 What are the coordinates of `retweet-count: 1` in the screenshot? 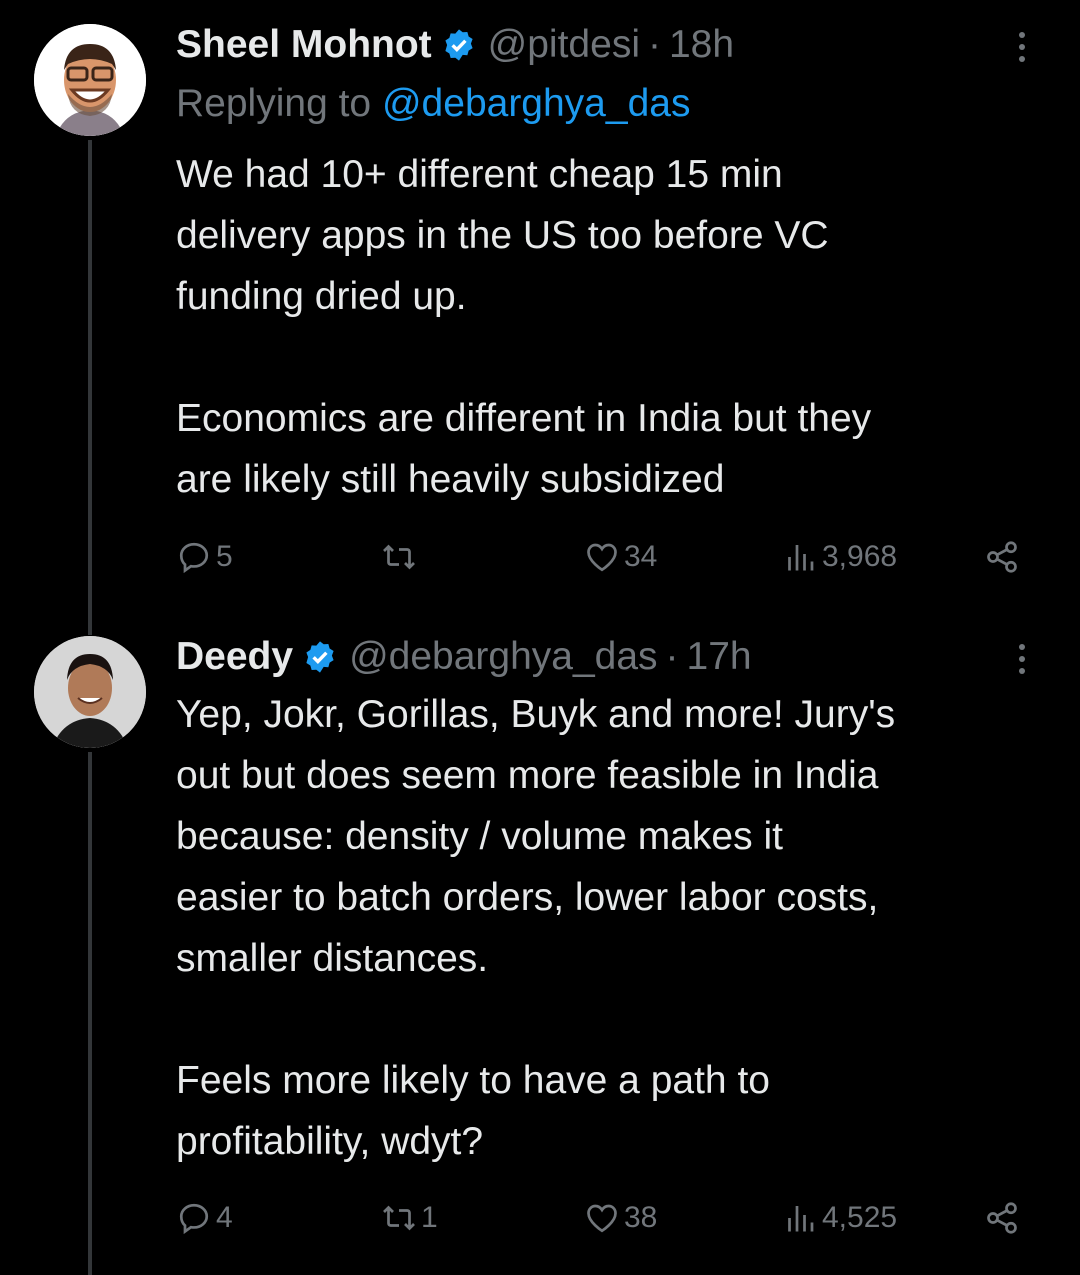 It's located at (429, 1217).